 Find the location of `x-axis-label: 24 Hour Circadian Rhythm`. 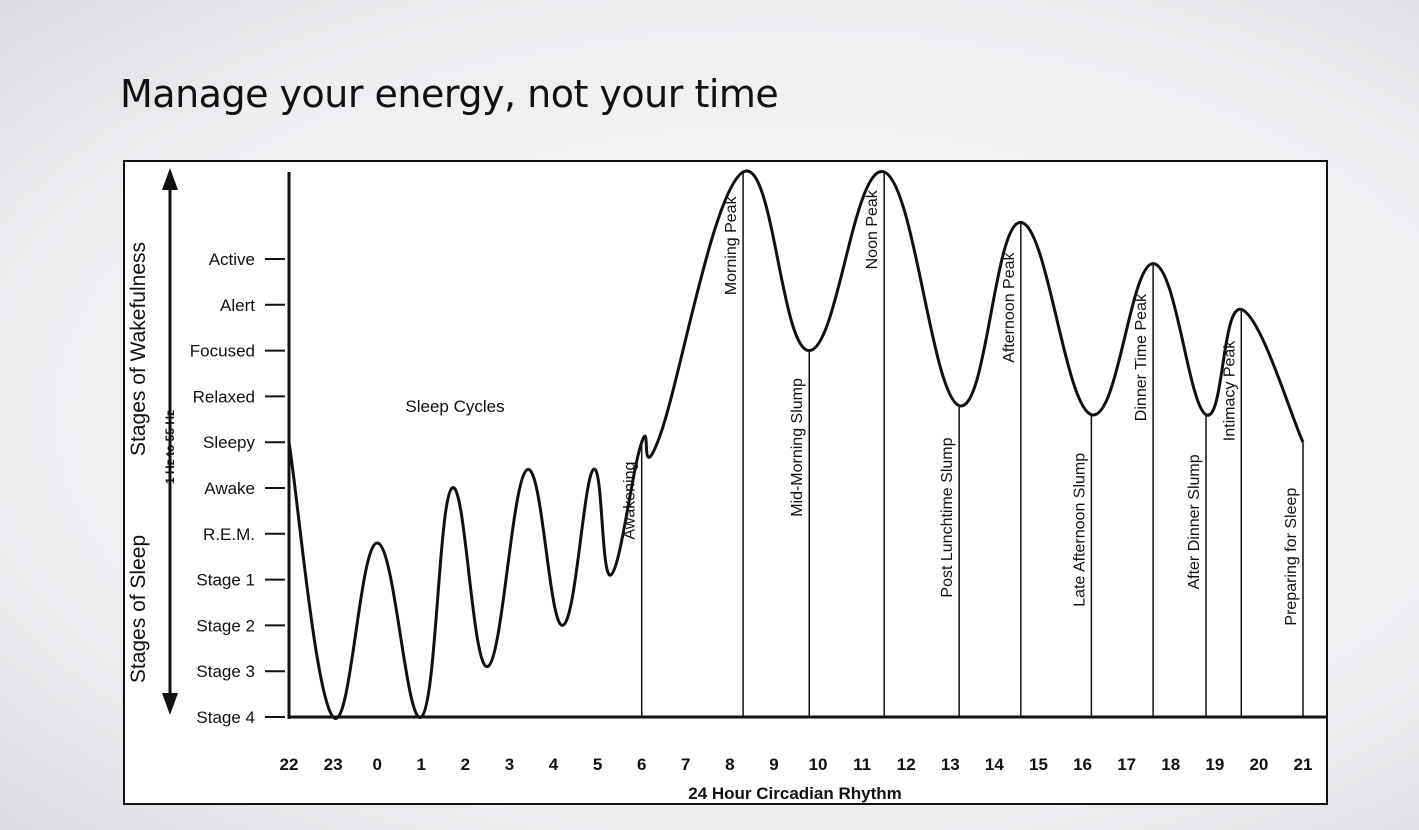

x-axis-label: 24 Hour Circadian Rhythm is located at coordinates (795, 793).